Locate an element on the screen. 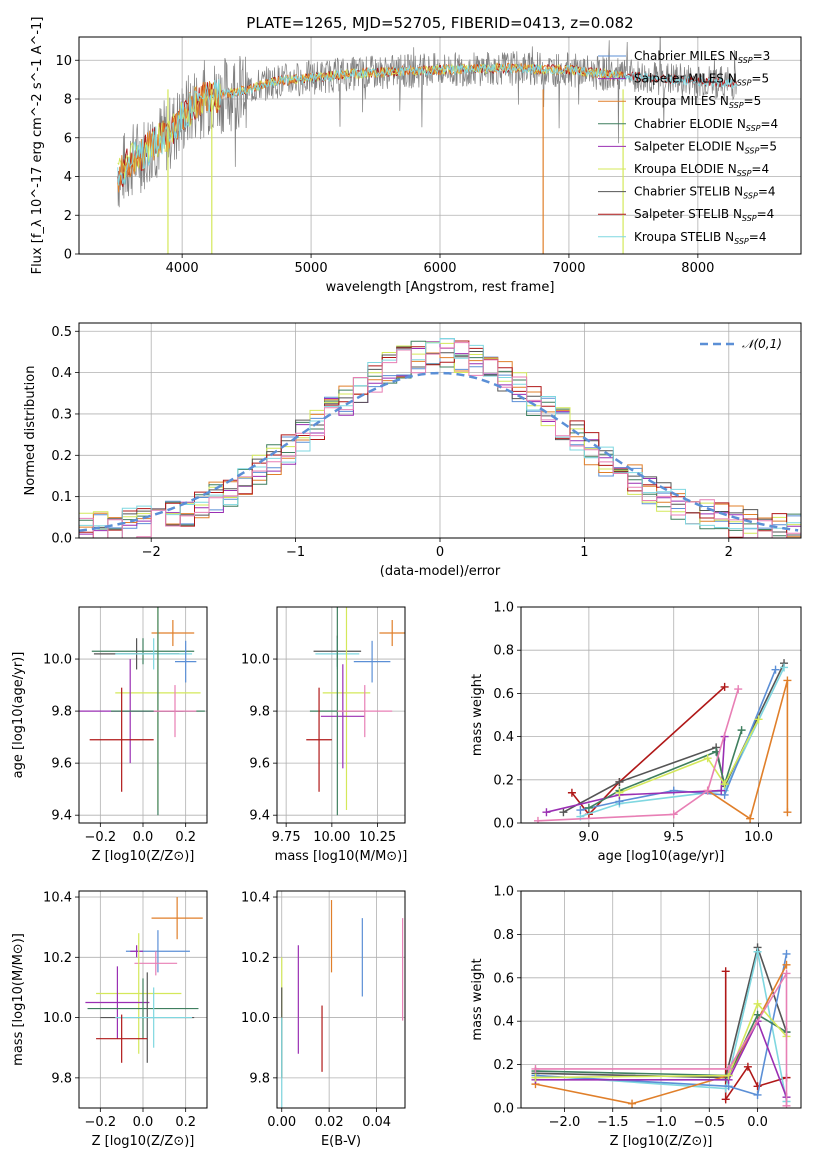  legend-label-nssp: =3 is located at coordinates (762, 56).